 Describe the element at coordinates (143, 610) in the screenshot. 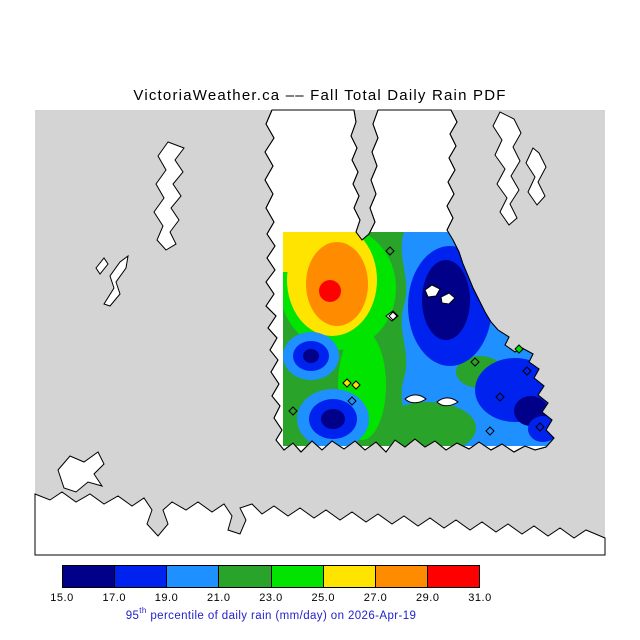

I see `caption-superscript: th` at that location.